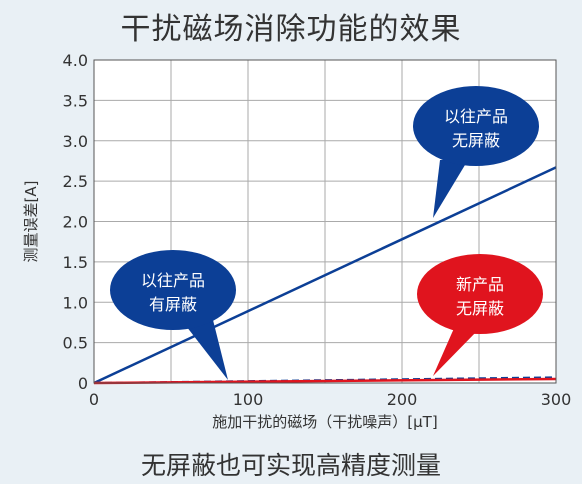  What do you see at coordinates (75, 262) in the screenshot?
I see `y-tick-label: 1.5` at bounding box center [75, 262].